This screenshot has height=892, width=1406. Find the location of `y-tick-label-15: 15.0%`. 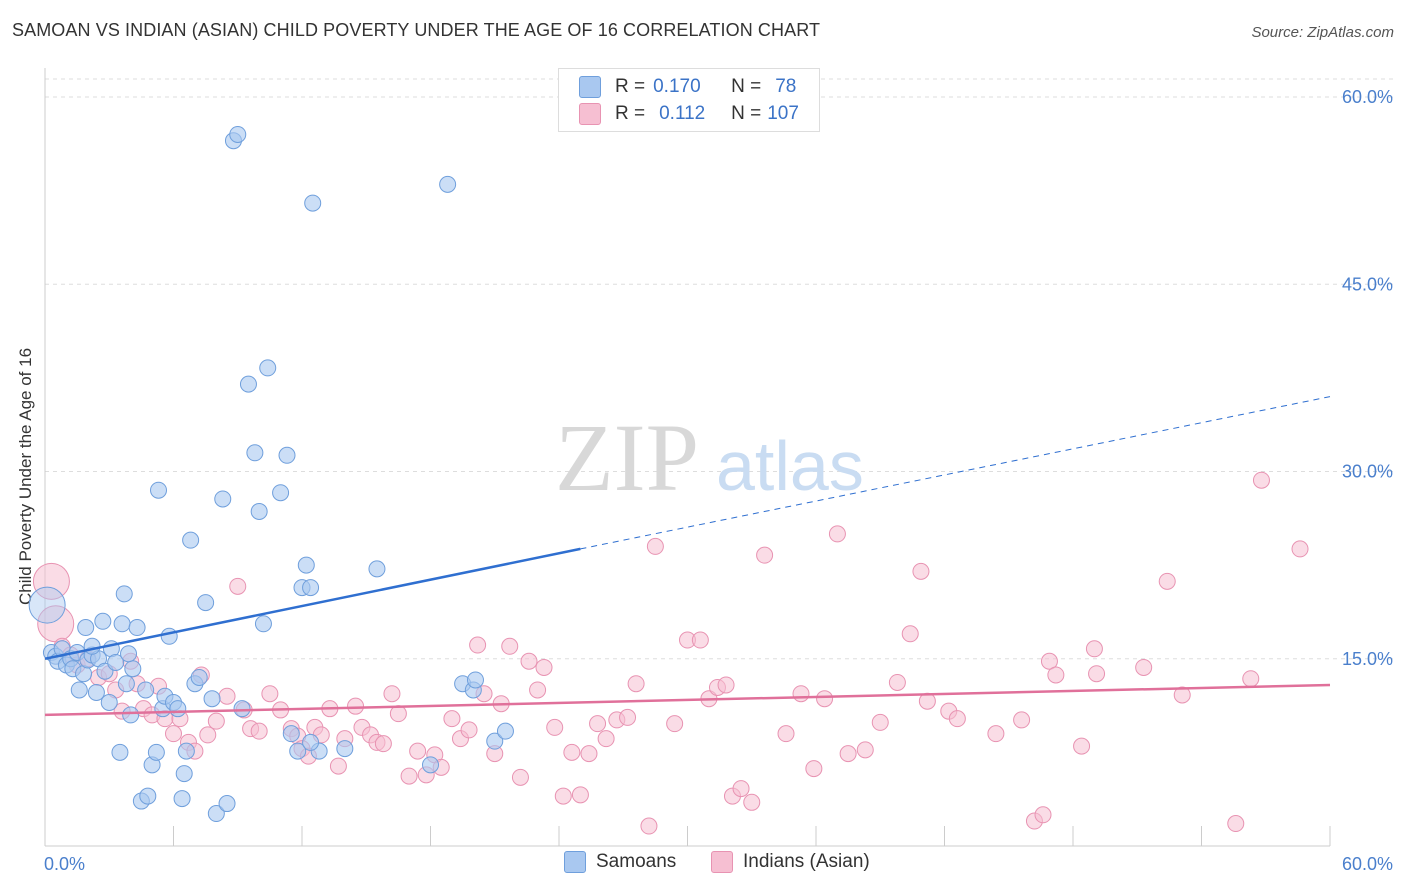

y-tick-label-15: 15.0% is located at coordinates (1367, 659).